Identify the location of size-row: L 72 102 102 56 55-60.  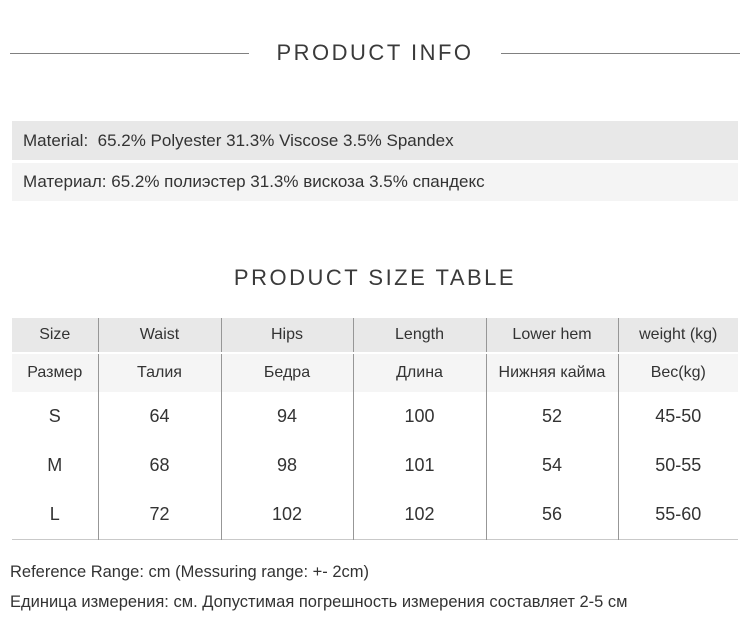
(375, 514).